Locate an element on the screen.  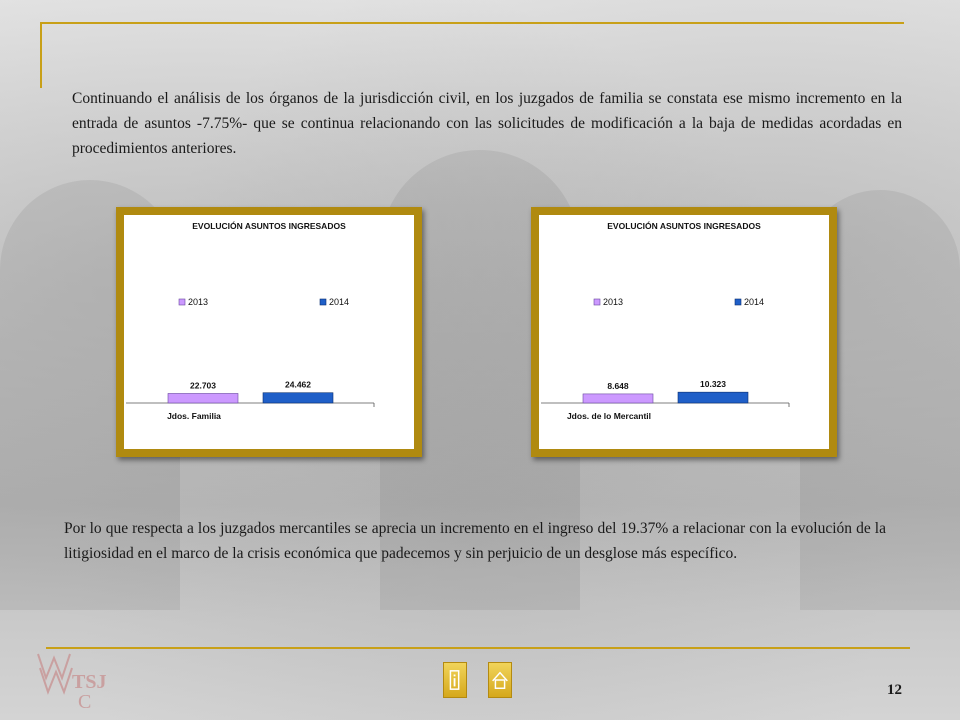
page-number: 12 is located at coordinates (894, 690).